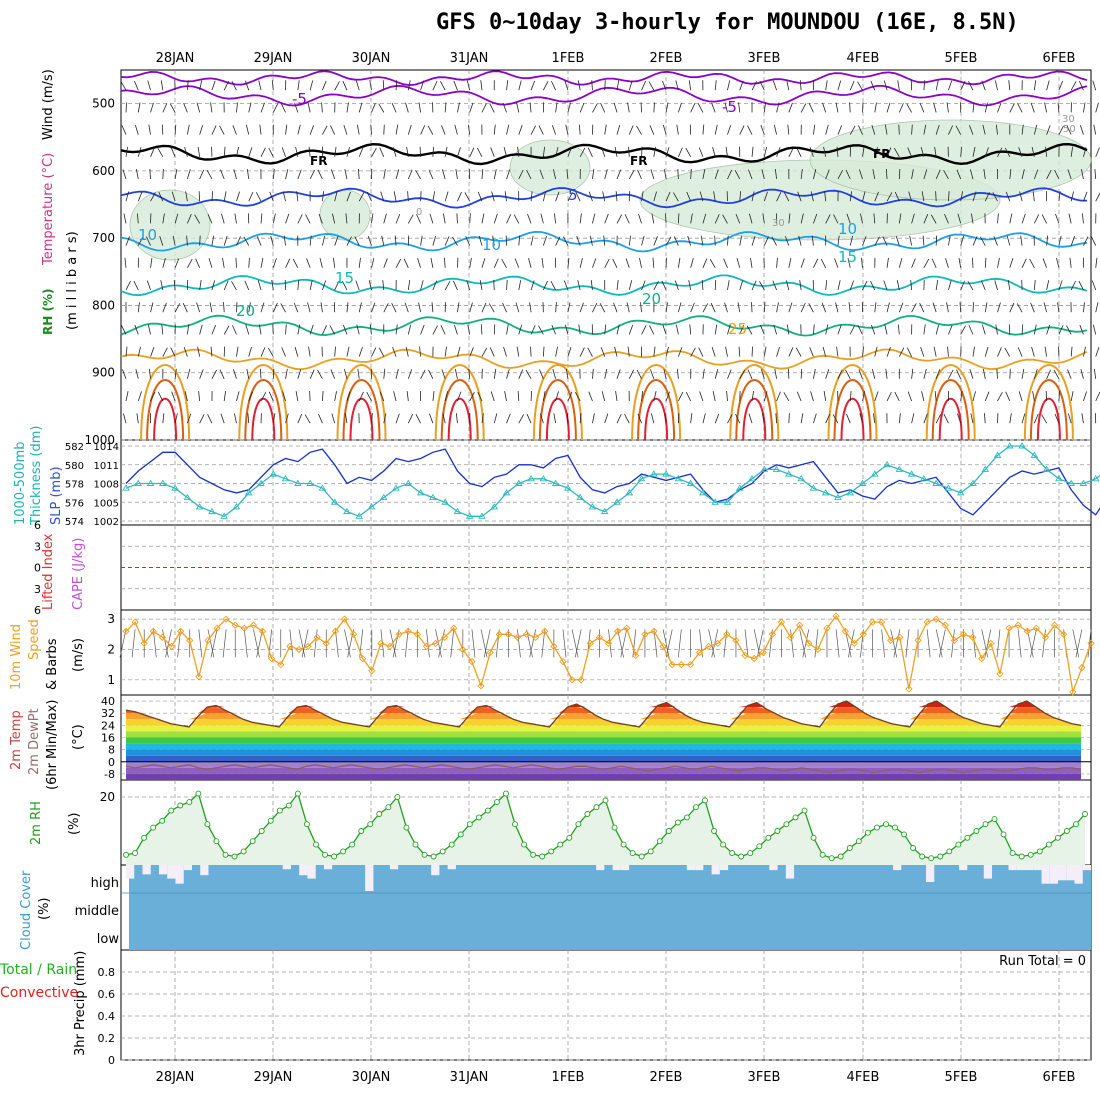  What do you see at coordinates (606, 1005) in the screenshot?
I see `panel-frame-precip` at bounding box center [606, 1005].